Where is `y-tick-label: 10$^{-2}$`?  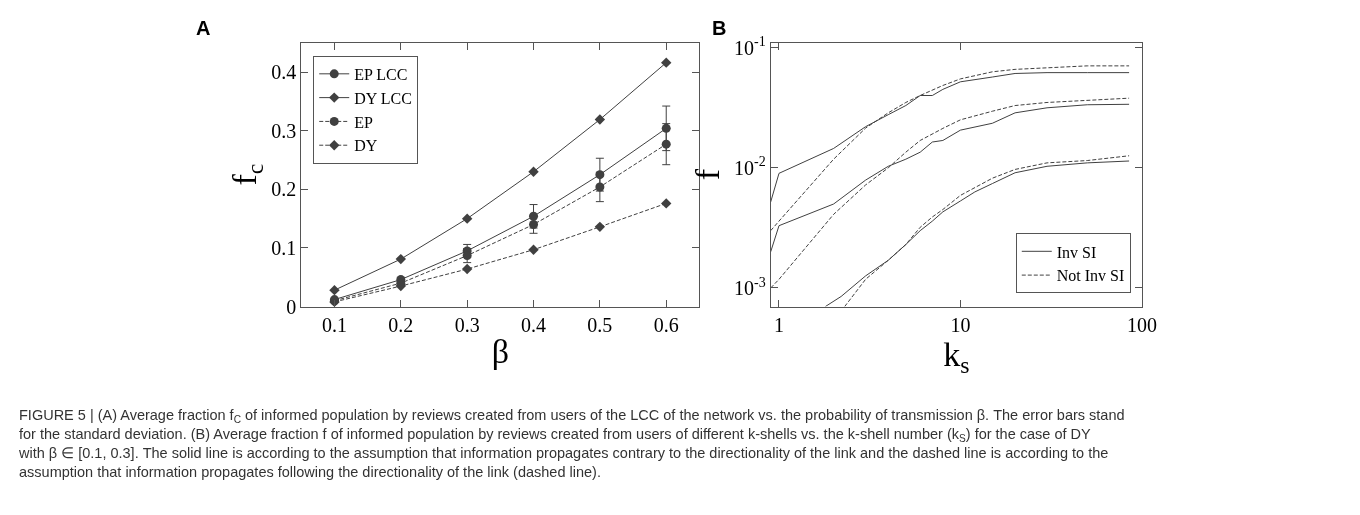 y-tick-label: 10$^{-2}$ is located at coordinates (750, 166).